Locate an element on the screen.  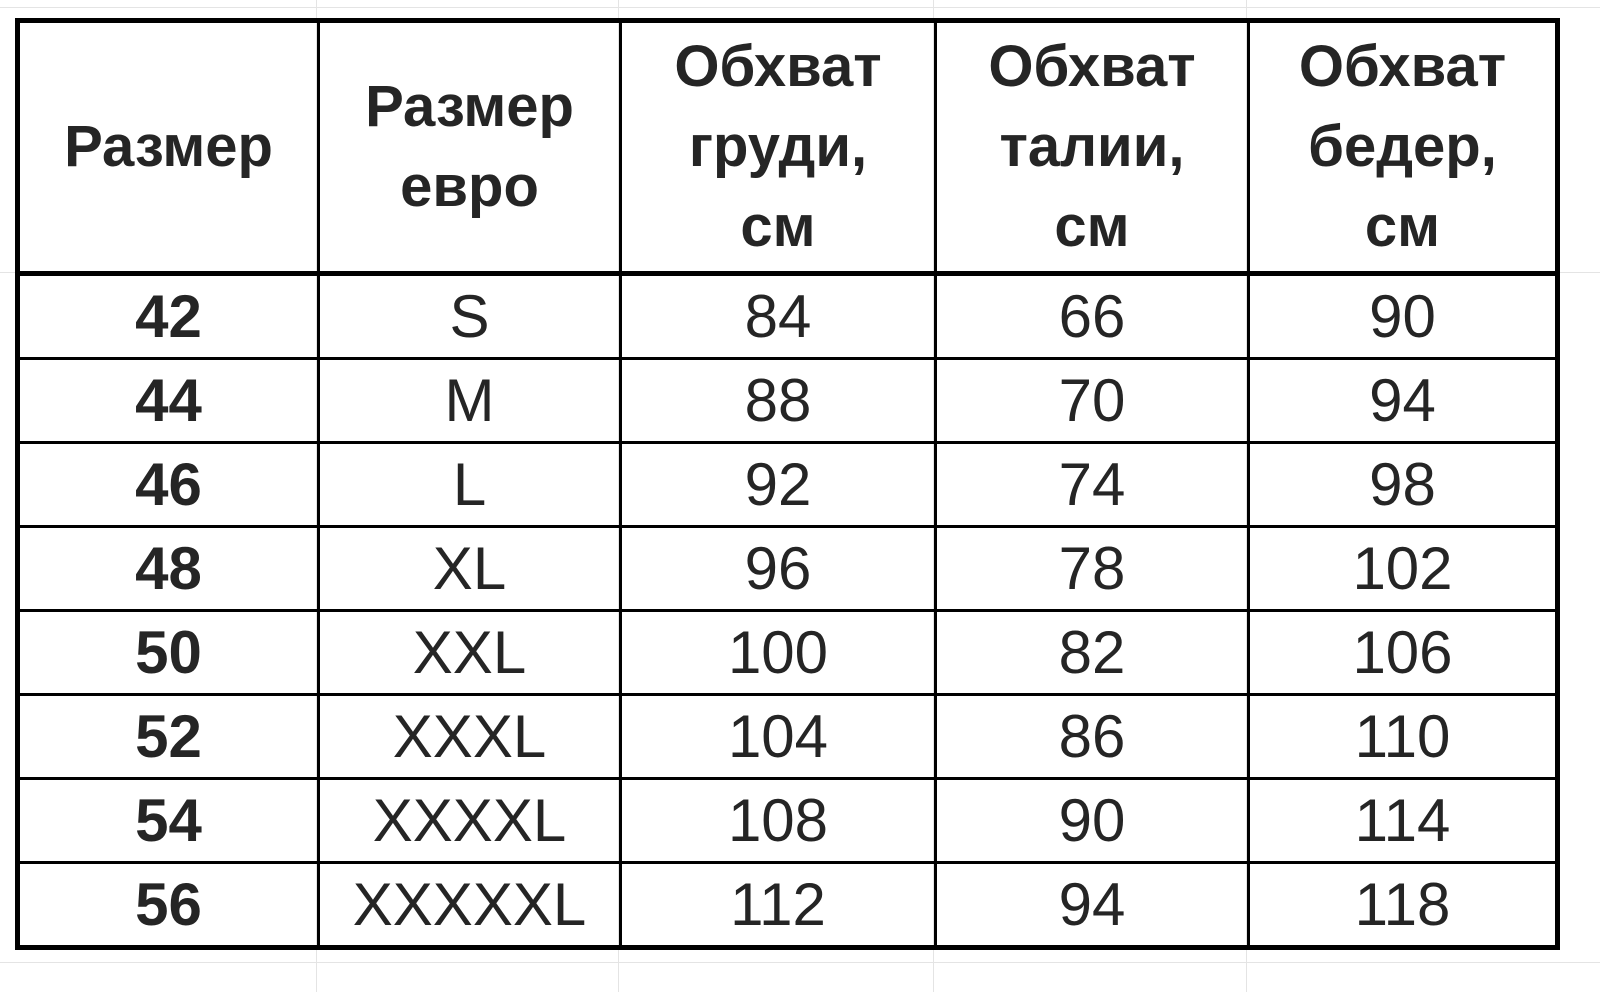
cell-hips: 114 is located at coordinates (1403, 820).